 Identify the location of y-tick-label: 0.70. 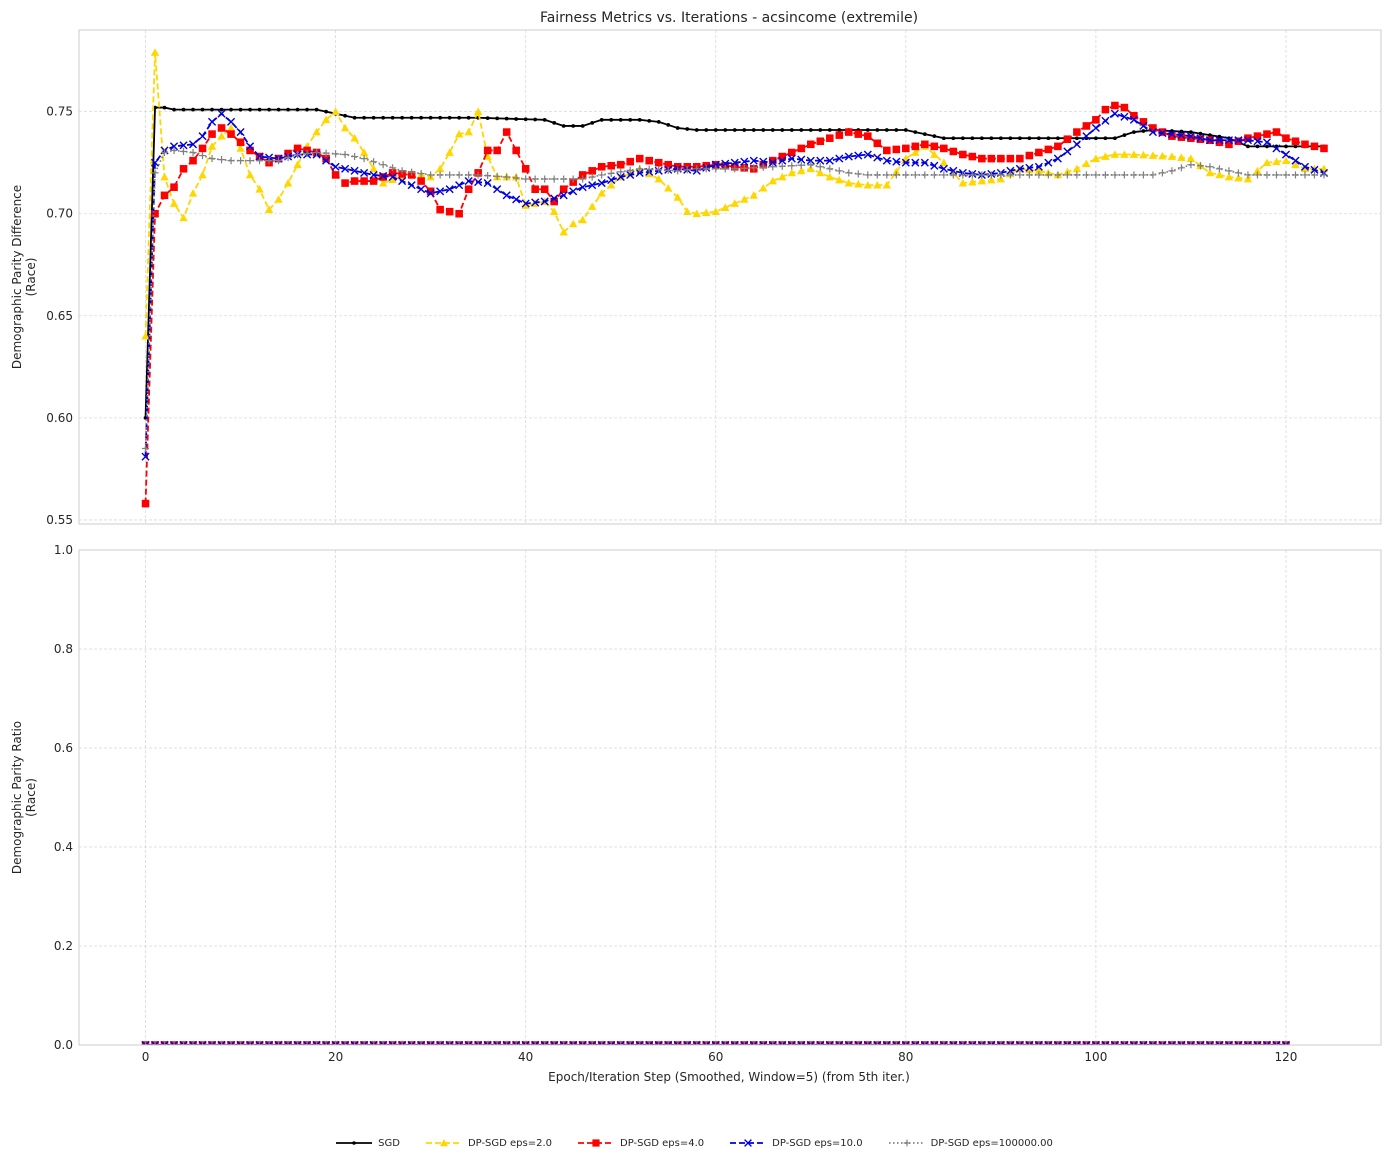
(59, 214).